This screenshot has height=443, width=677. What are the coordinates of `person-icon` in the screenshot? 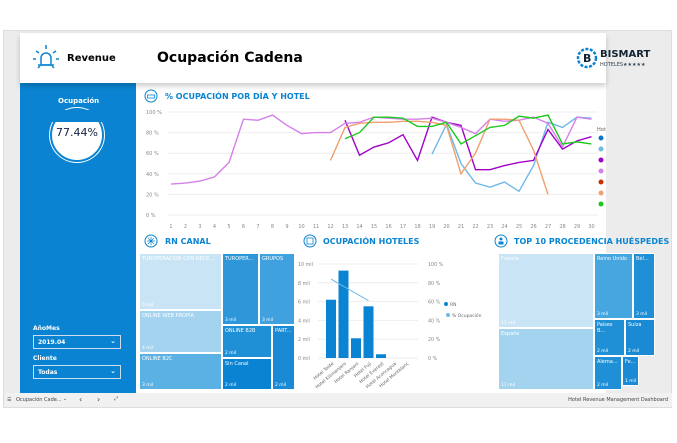 It's located at (501, 241).